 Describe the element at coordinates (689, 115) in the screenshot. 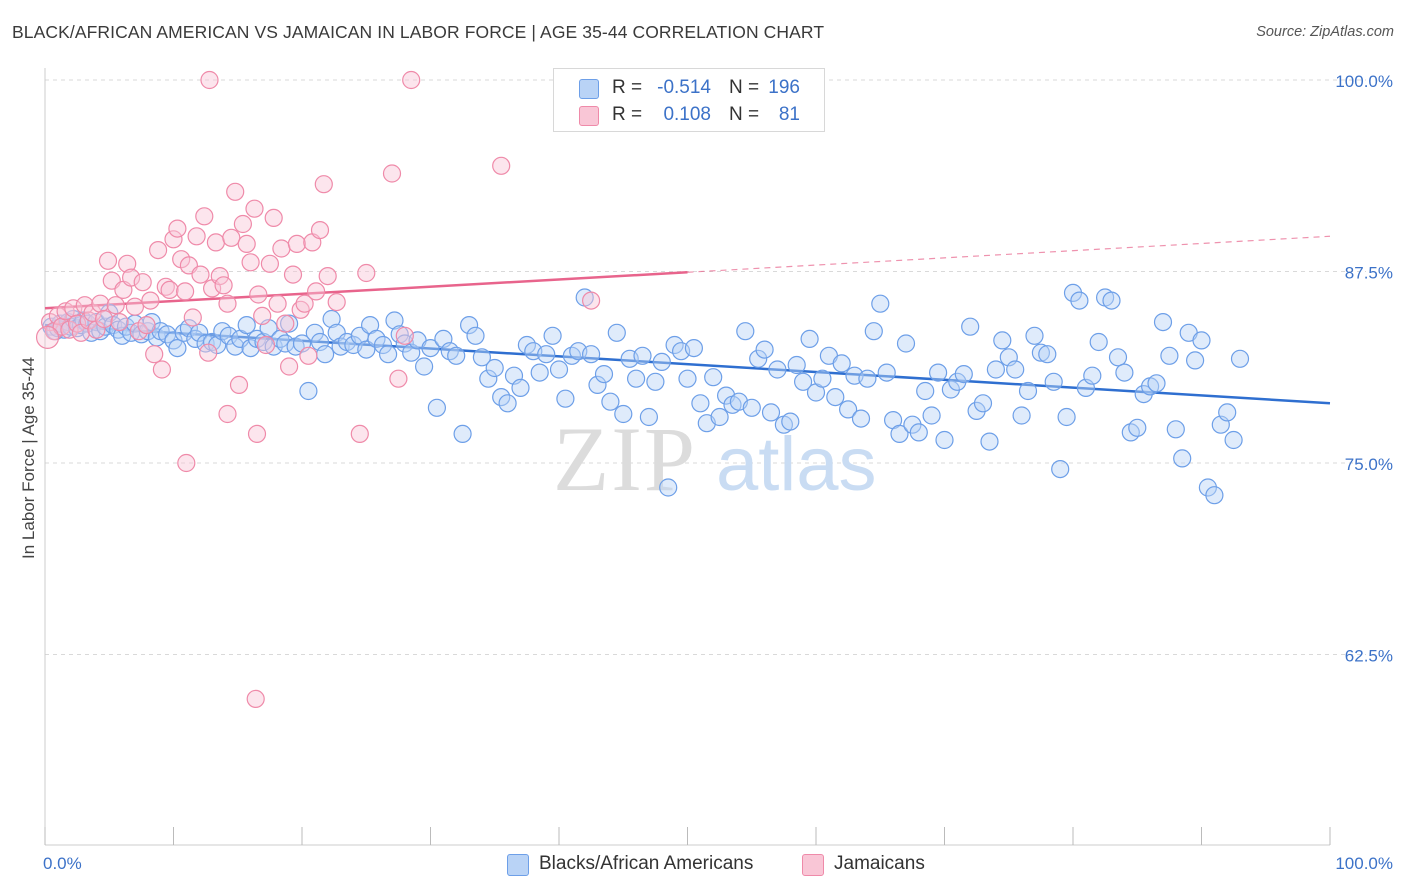

I see `legend-row-jamaicans: R = 0.108 N = 81` at that location.